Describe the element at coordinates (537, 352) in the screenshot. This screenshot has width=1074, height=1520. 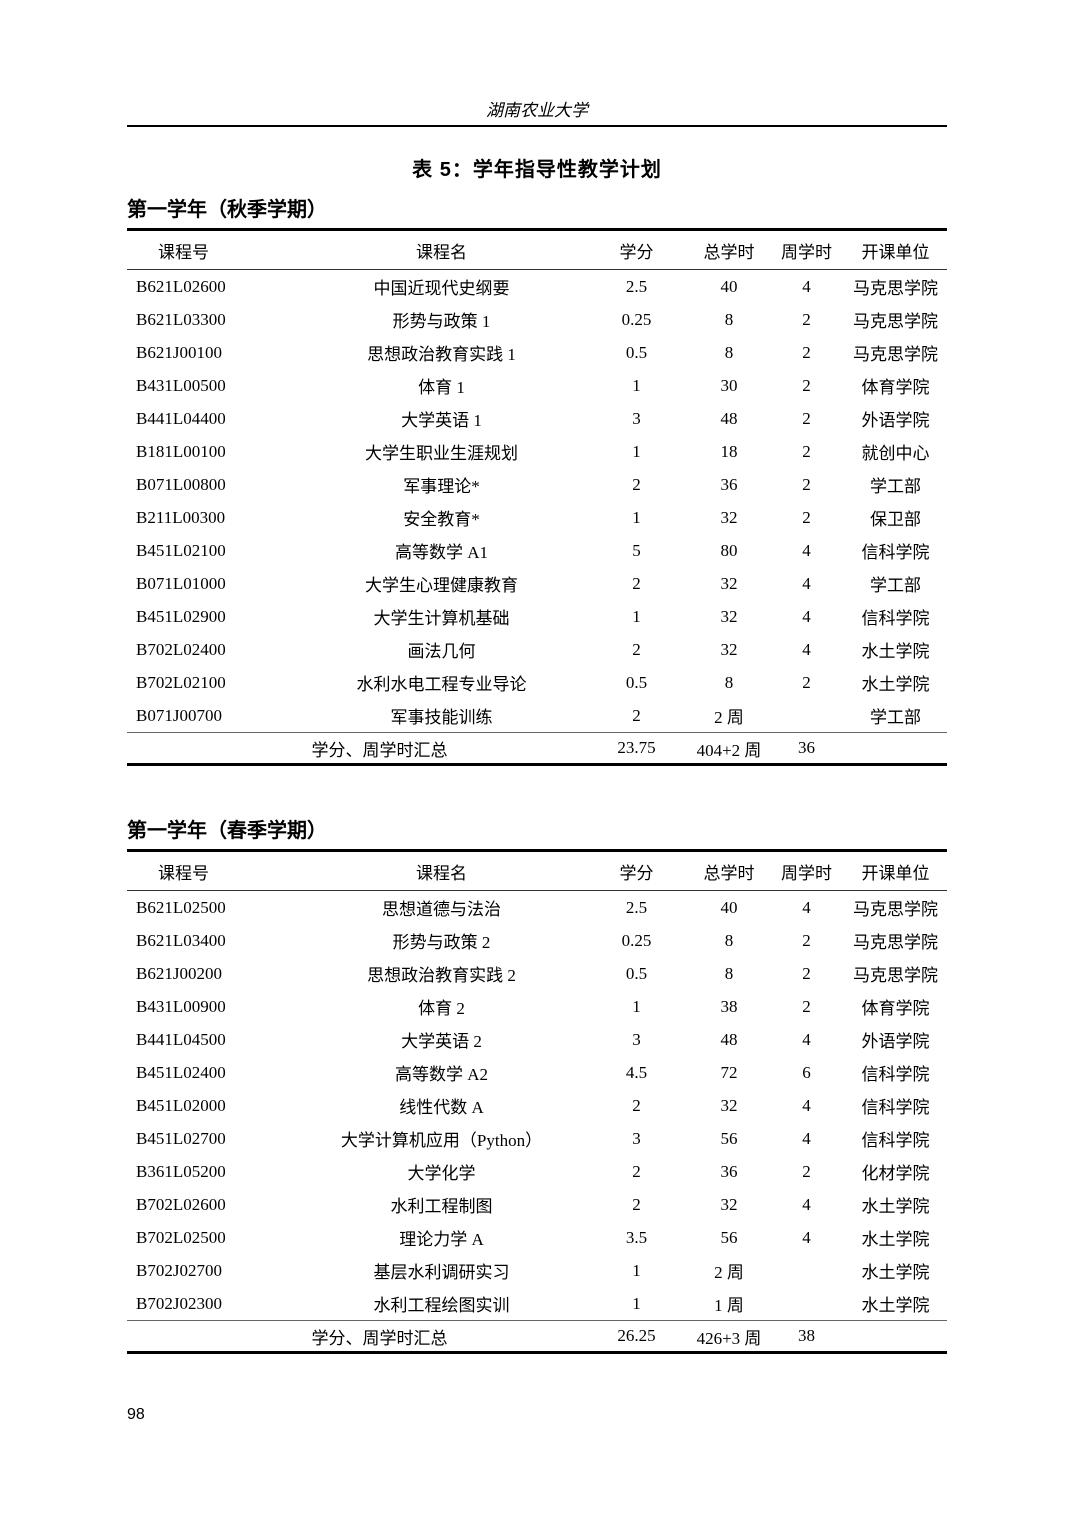
I see `table-row: B621J00100 思想政治教育实践 1 0.5 8 2 马克思学院` at that location.